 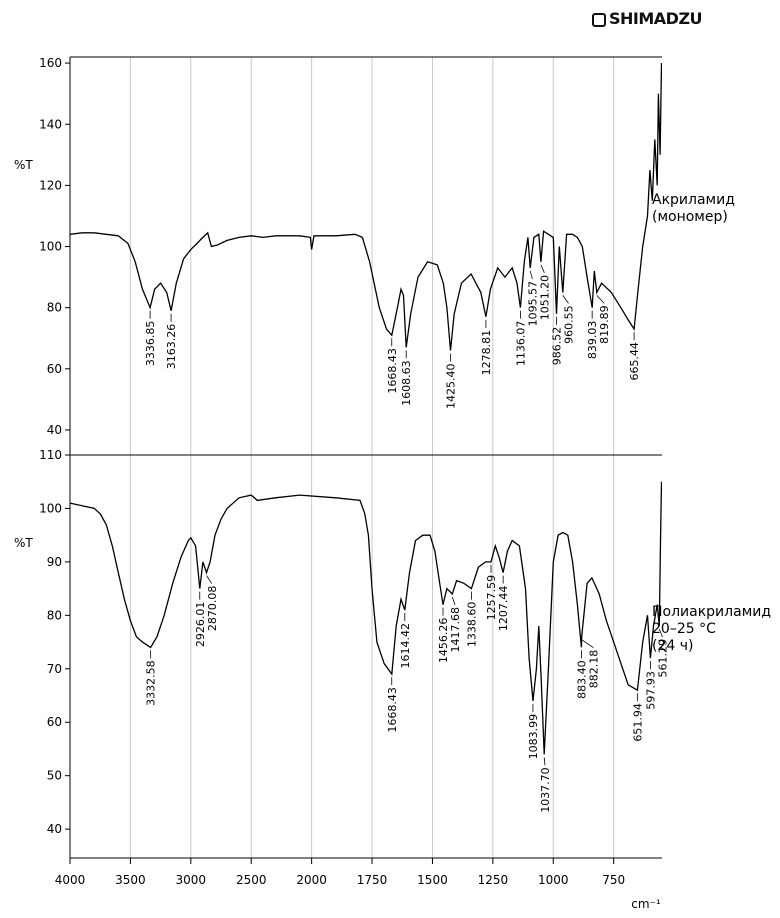 I want to click on peak-label: 1257.59, so click(x=491, y=598).